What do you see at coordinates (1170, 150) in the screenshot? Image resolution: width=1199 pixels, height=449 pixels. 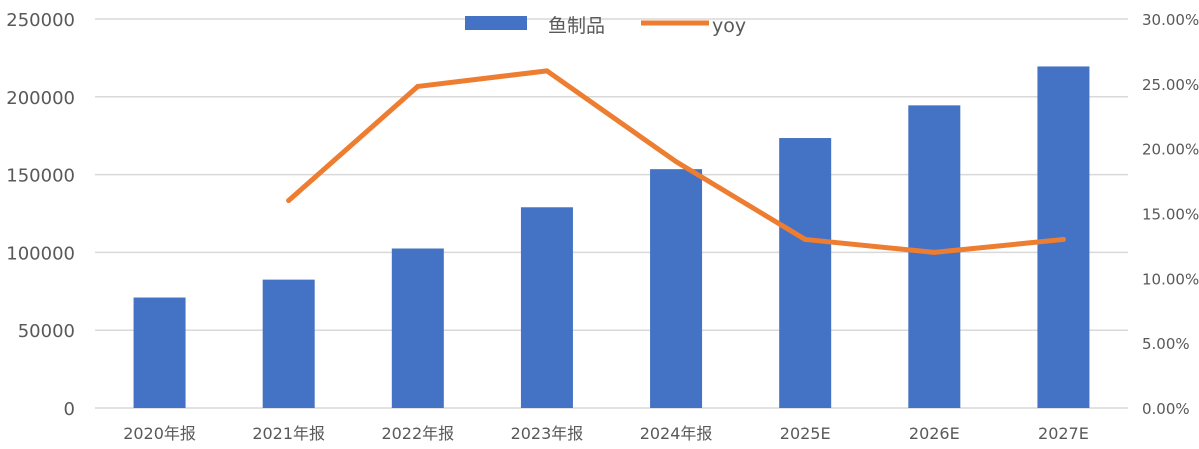 I see `y-right-tick-label: 20.00%` at bounding box center [1170, 150].